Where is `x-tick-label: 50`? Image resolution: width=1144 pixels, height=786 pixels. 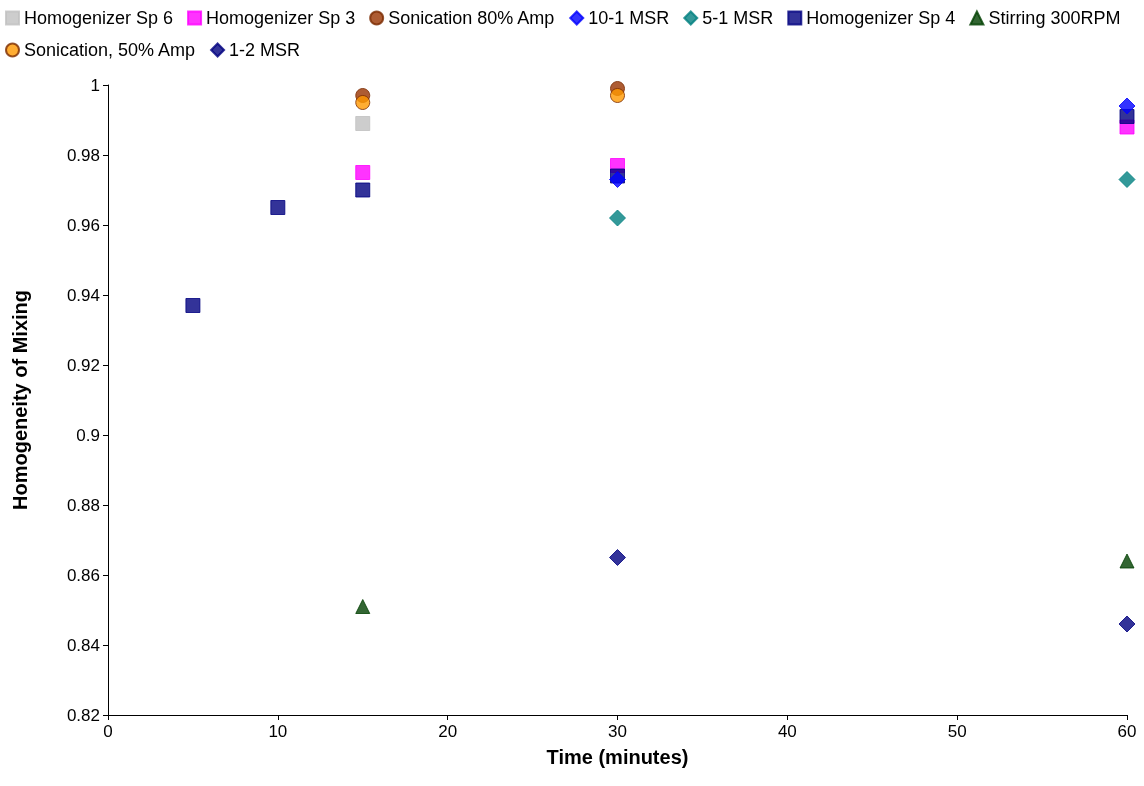 x-tick-label: 50 is located at coordinates (957, 731).